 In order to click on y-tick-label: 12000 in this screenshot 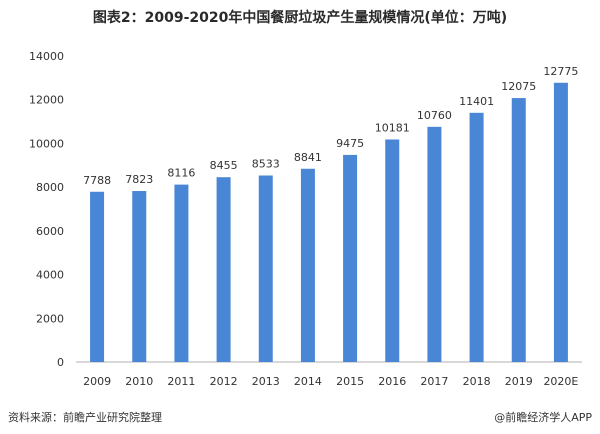, I will do `click(46, 100)`.